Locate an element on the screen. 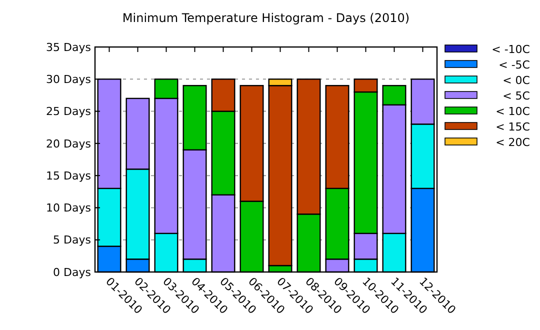 The height and width of the screenshot is (330, 540). y-tick-label: 15 Days is located at coordinates (69, 175).